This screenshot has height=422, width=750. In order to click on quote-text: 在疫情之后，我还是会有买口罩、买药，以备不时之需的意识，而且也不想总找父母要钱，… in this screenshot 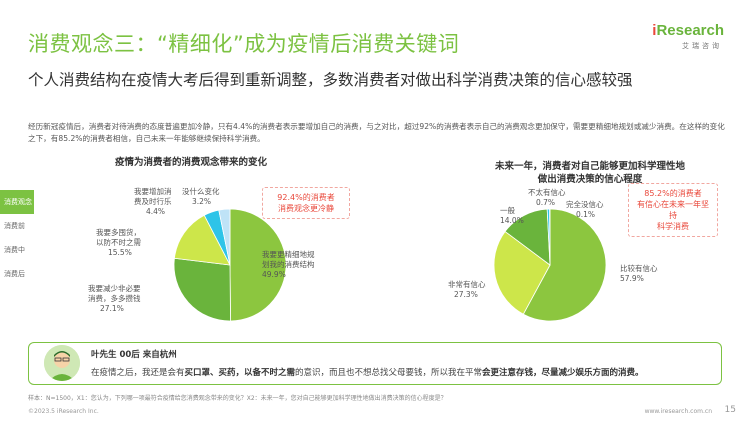, I will do `click(367, 373)`.